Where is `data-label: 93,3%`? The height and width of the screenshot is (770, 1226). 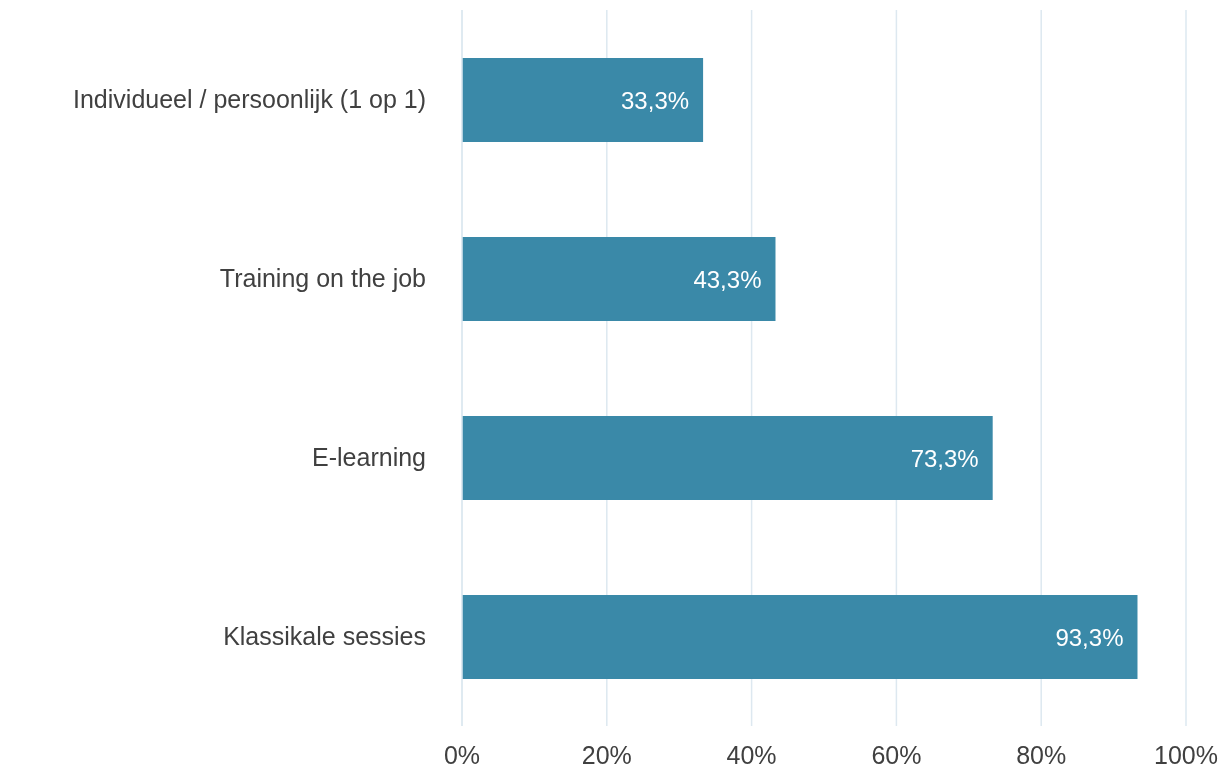 data-label: 93,3% is located at coordinates (1089, 637).